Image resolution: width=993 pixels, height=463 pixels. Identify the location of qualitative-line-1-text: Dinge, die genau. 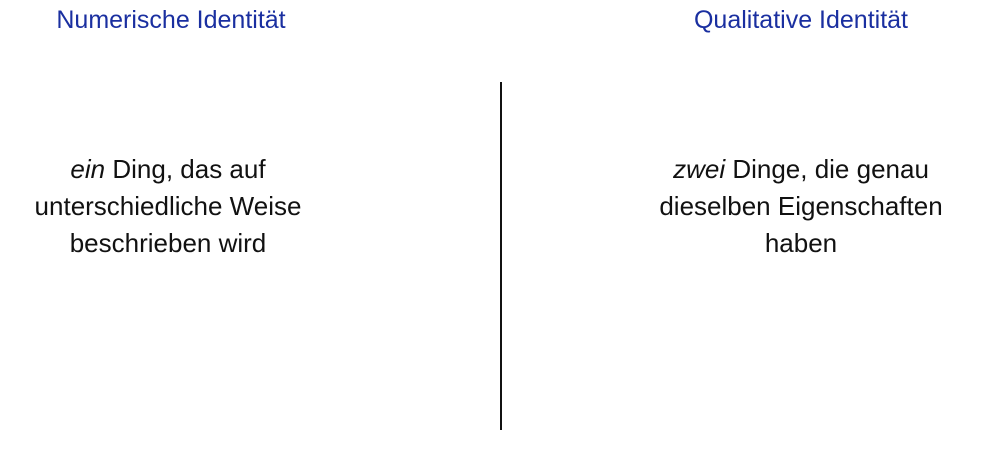
(827, 169).